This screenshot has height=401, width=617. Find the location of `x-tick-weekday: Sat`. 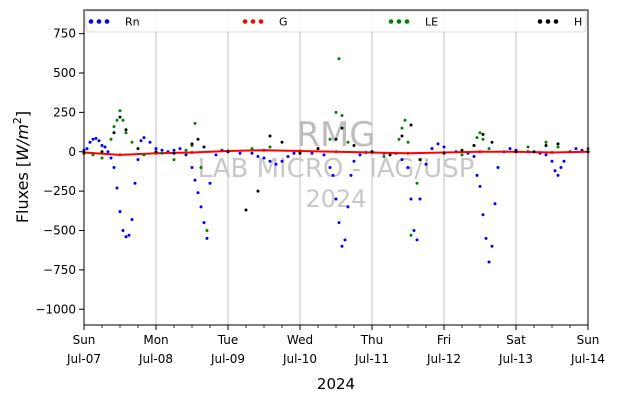

x-tick-weekday: Sat is located at coordinates (516, 340).